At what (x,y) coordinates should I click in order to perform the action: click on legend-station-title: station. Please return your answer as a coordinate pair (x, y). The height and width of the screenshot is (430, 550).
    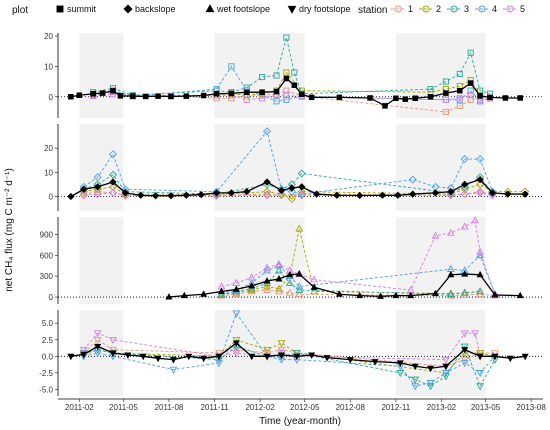
    Looking at the image, I should click on (372, 10).